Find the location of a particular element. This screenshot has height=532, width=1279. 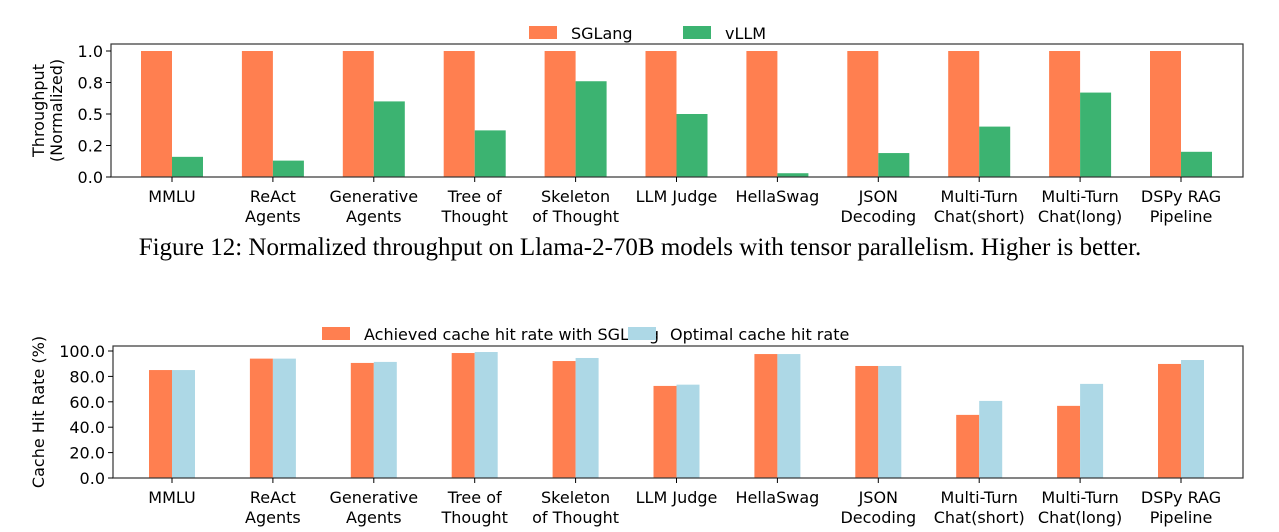

legend-label-0: SGLang is located at coordinates (602, 33).